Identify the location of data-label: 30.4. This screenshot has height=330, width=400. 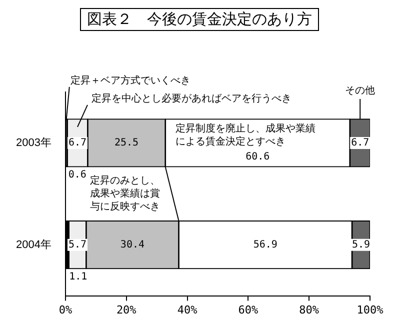
(132, 244).